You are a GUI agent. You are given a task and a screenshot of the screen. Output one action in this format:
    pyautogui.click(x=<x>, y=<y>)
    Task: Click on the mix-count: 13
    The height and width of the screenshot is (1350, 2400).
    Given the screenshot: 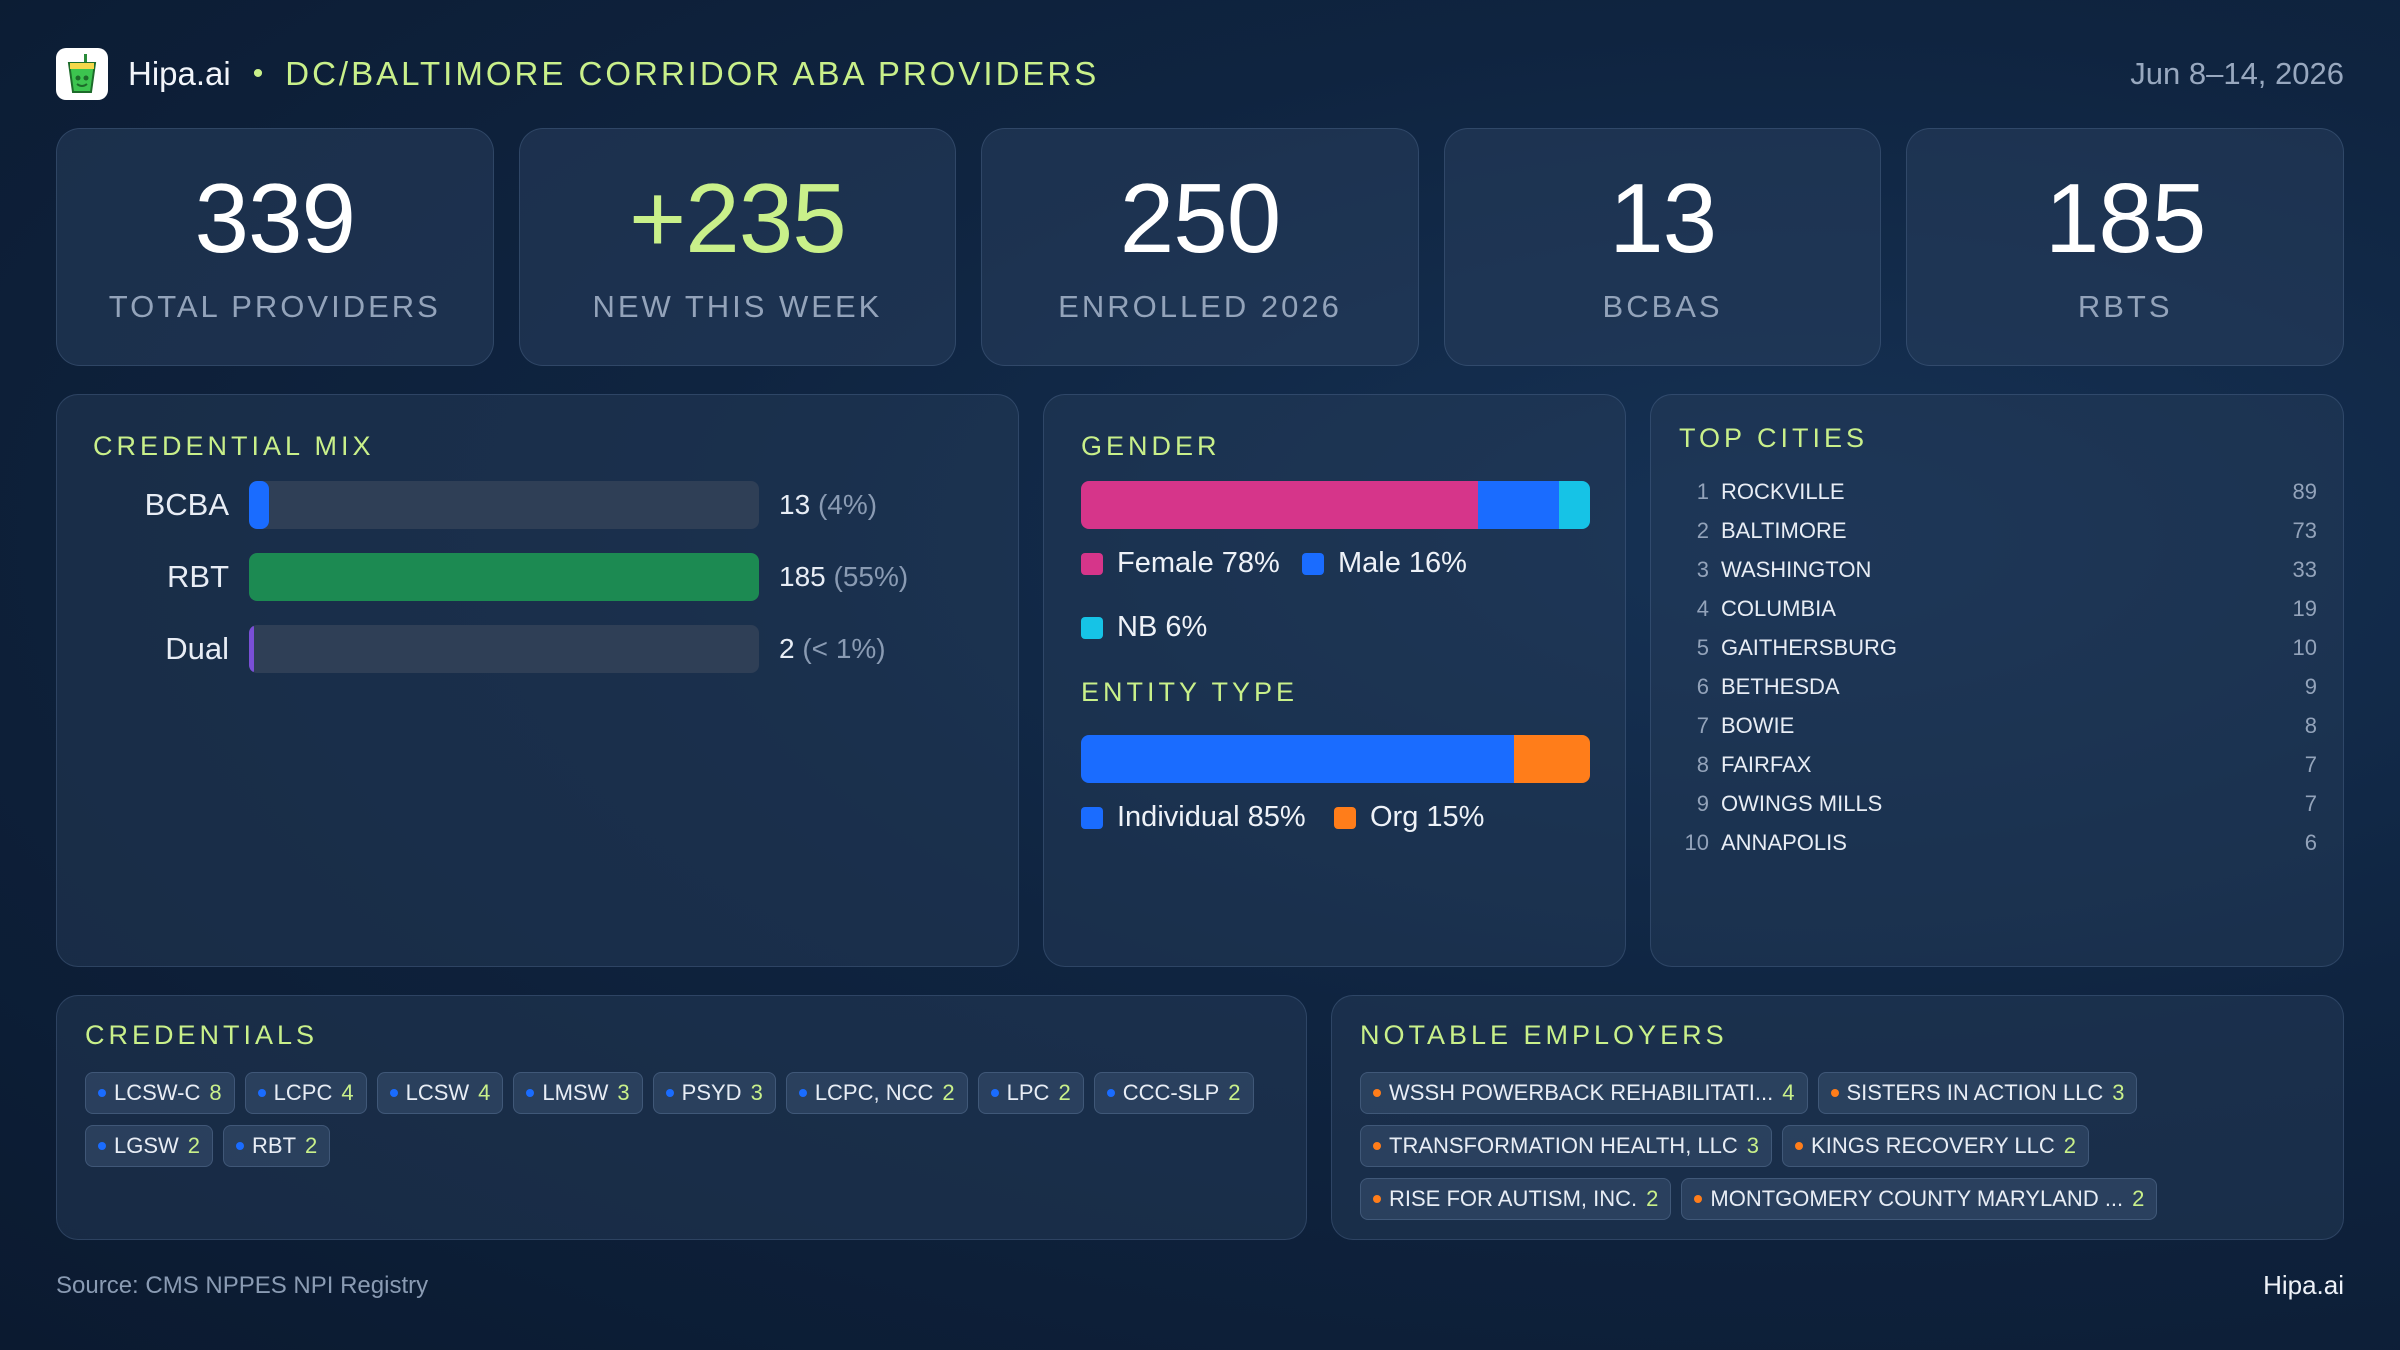 What is the action you would take?
    pyautogui.click(x=795, y=504)
    